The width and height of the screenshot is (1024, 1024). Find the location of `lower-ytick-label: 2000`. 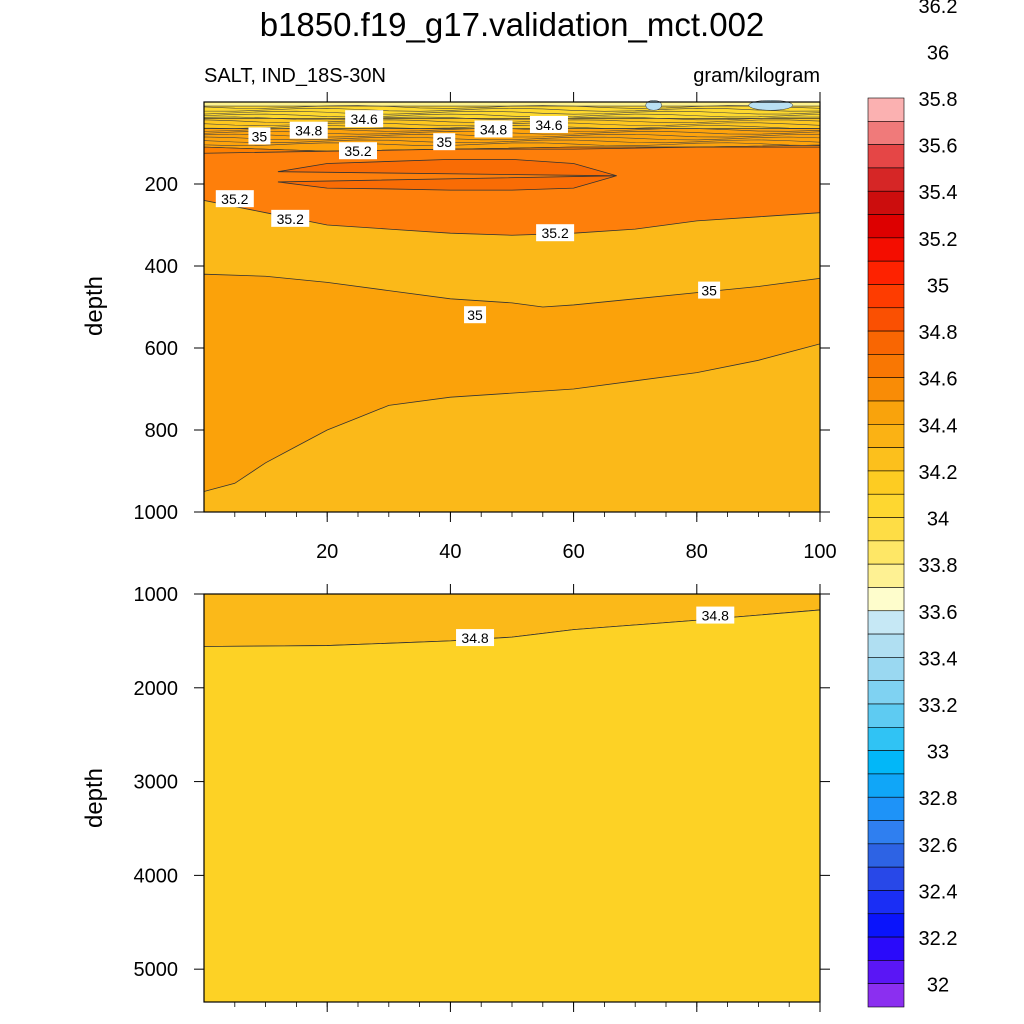

lower-ytick-label: 2000 is located at coordinates (156, 689).